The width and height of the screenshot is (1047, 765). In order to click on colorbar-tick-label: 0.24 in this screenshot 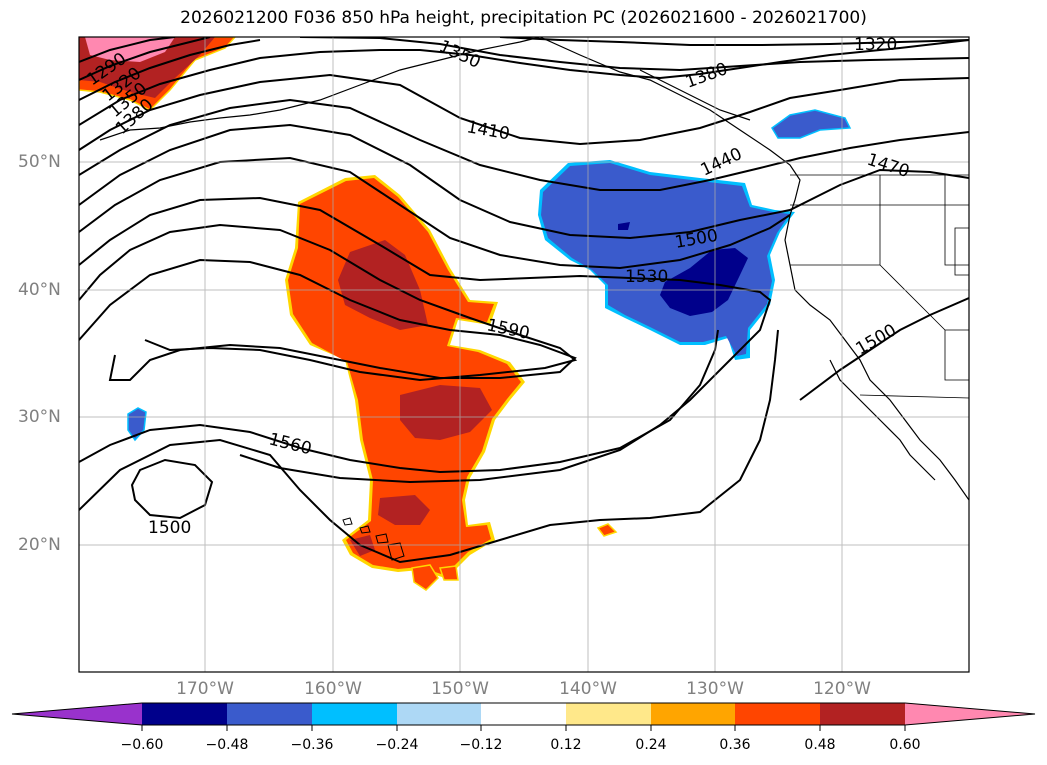, I will do `click(651, 745)`.